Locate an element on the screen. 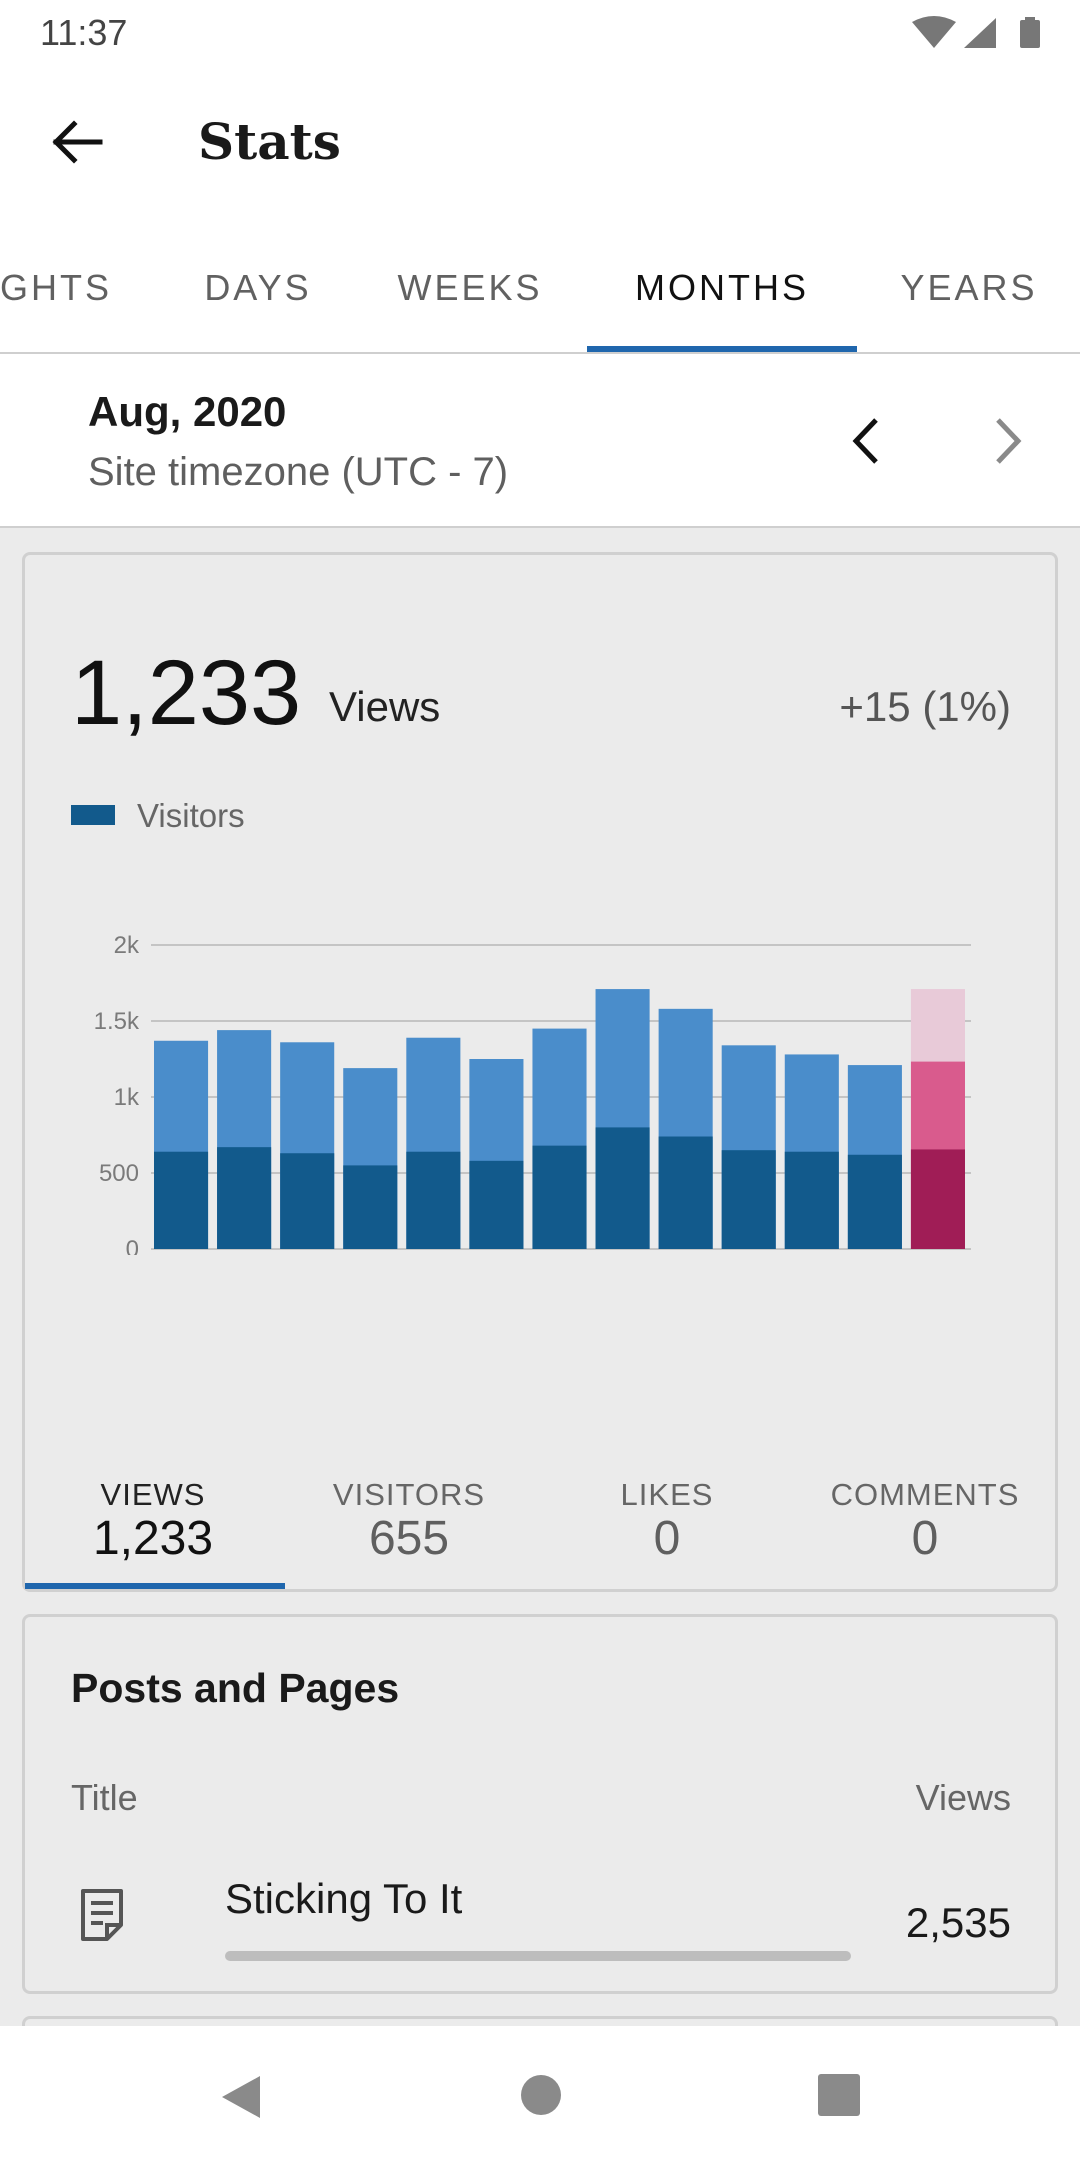 The image size is (1080, 2160). legend-label: Visitors is located at coordinates (191, 815).